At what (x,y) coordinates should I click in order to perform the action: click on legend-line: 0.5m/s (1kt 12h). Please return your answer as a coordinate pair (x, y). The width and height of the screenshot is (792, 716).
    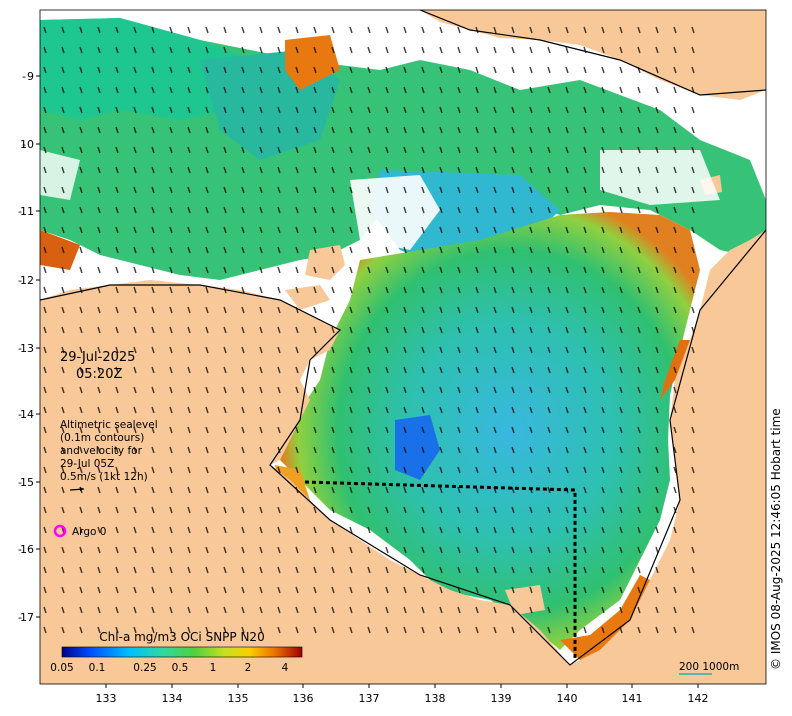
    Looking at the image, I should click on (104, 477).